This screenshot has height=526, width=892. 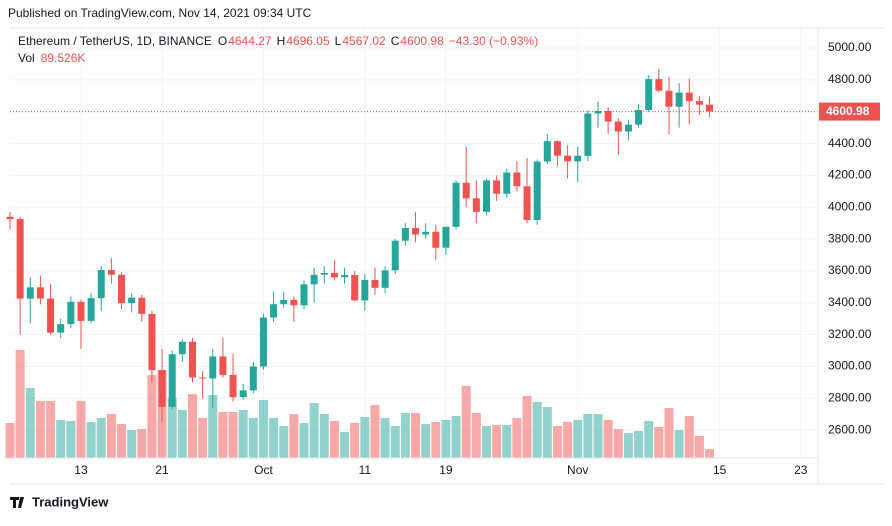 I want to click on legend-text: H, so click(x=281, y=41).